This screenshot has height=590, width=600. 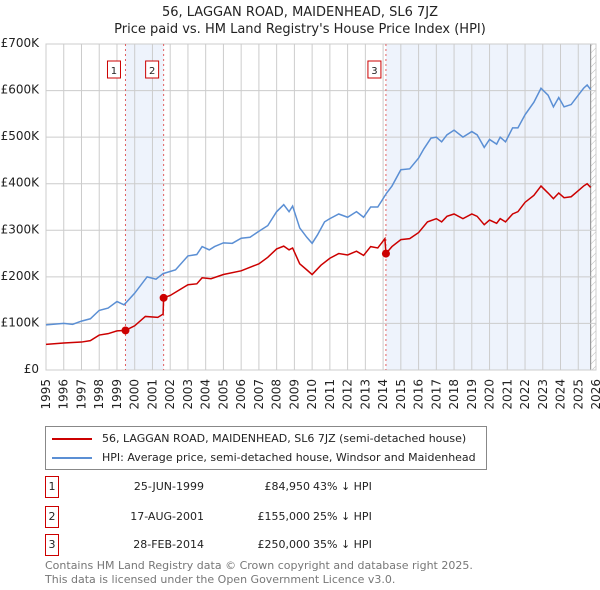 What do you see at coordinates (330, 394) in the screenshot?
I see `x-tick-label: 2011` at bounding box center [330, 394].